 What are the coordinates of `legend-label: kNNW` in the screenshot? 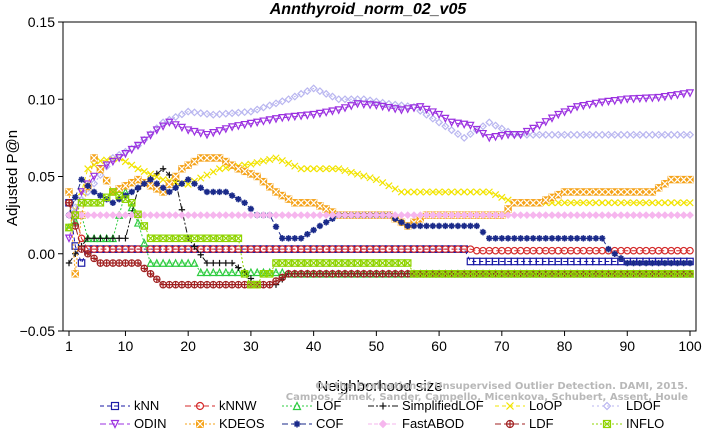 It's located at (238, 405).